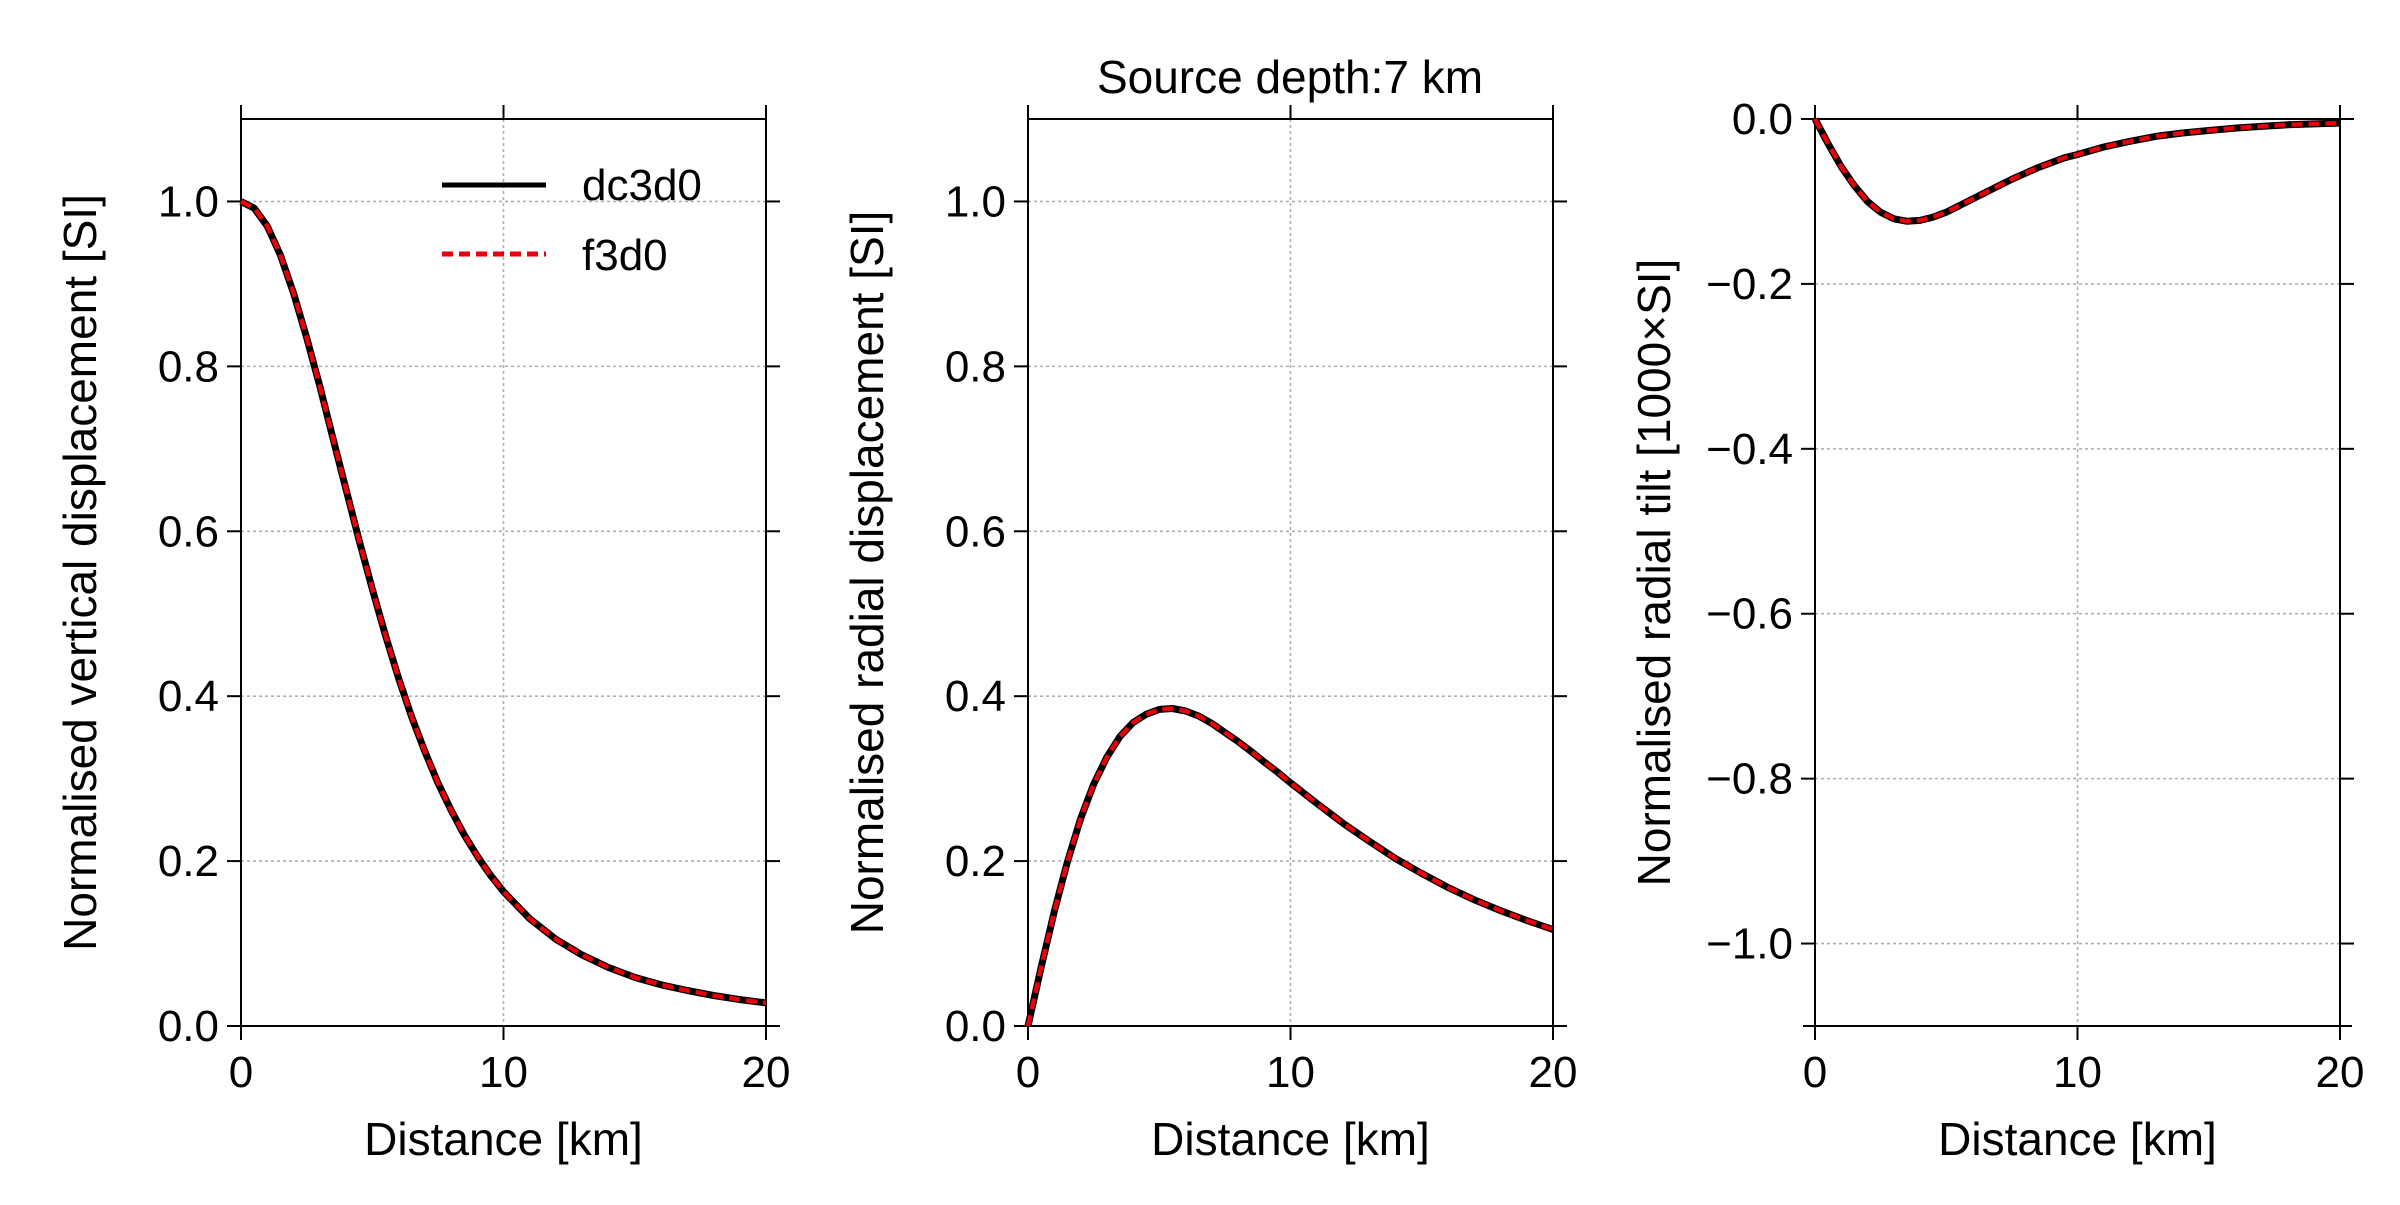 The image size is (2400, 1205). What do you see at coordinates (1749, 944) in the screenshot?
I see `y-tick-label: −1.0` at bounding box center [1749, 944].